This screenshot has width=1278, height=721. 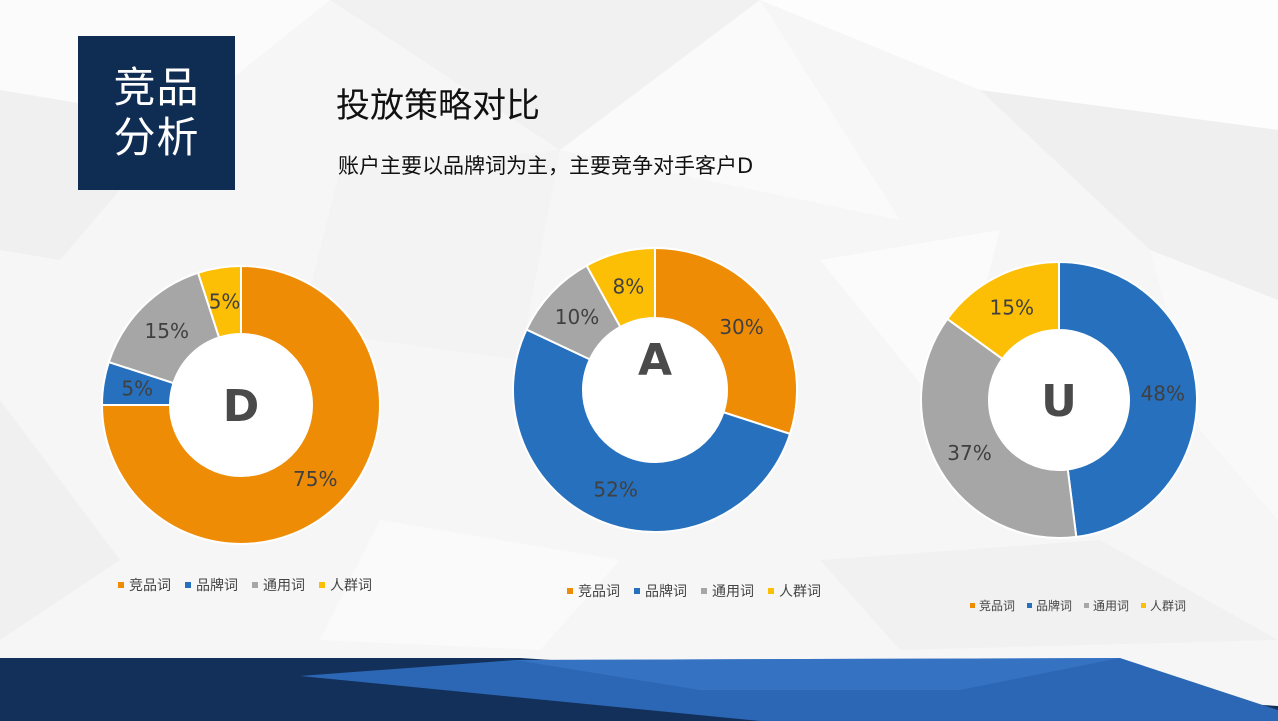 What do you see at coordinates (546, 166) in the screenshot?
I see `page-subtitle: 账户主要以品牌词为主，主要竞争对手客户D` at bounding box center [546, 166].